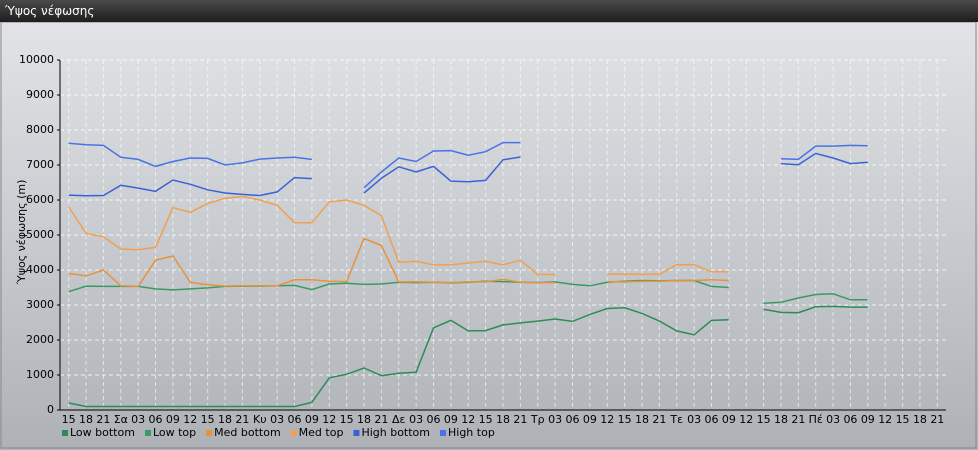 The image size is (978, 450). Describe the element at coordinates (40, 234) in the screenshot. I see `y-tick-label: 5000` at that location.